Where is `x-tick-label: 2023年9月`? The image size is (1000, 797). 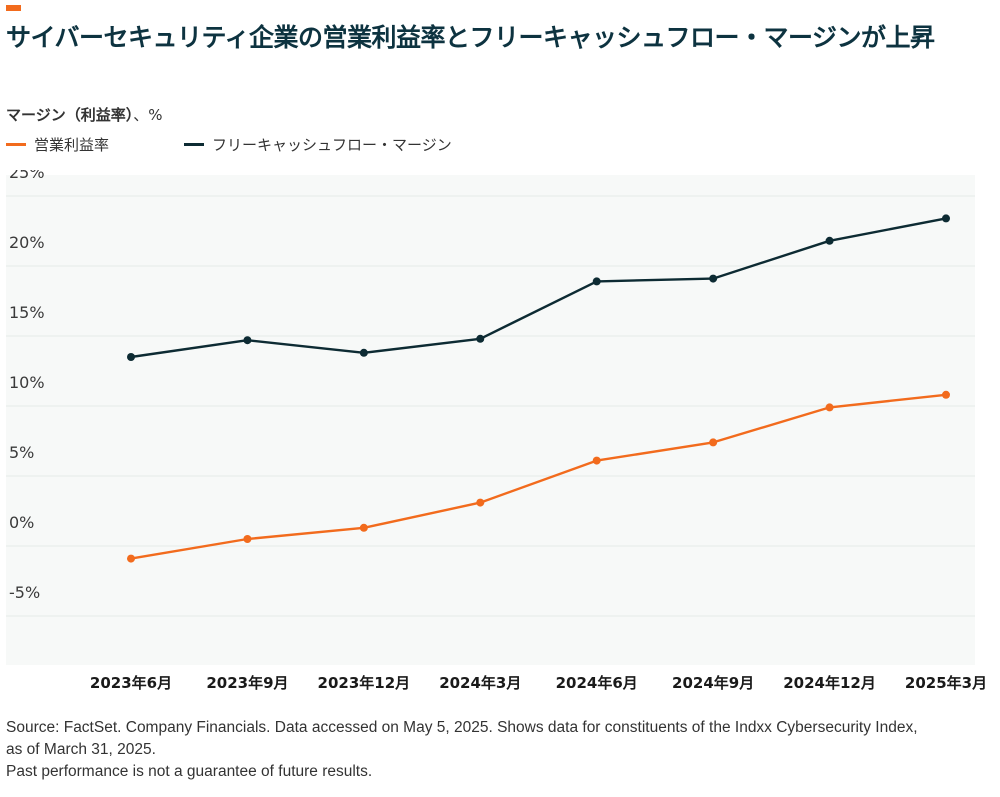
x-tick-label: 2023年9月 is located at coordinates (247, 683).